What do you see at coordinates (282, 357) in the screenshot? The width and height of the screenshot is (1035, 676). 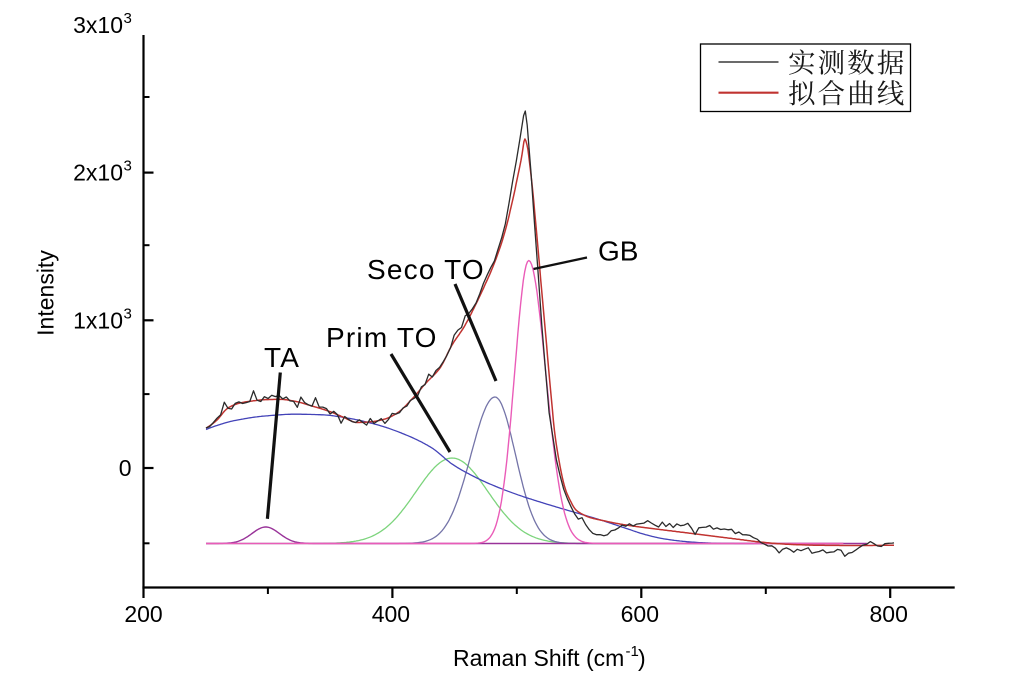 I see `svg-text: TA` at bounding box center [282, 357].